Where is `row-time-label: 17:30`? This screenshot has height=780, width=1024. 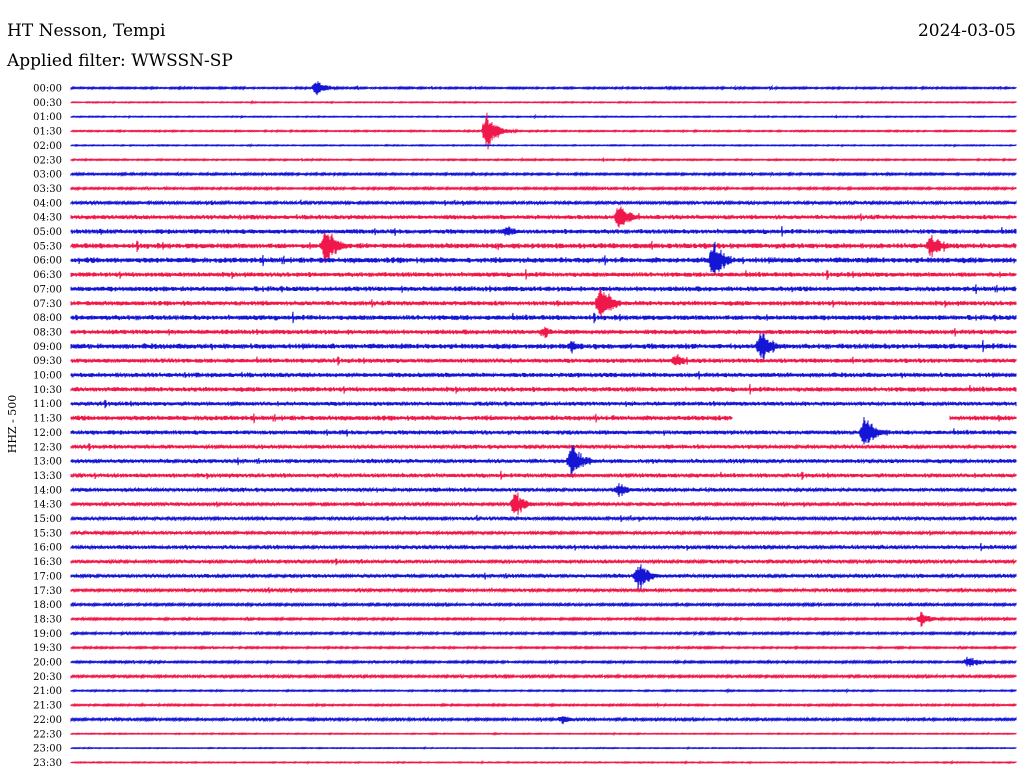
row-time-label: 17:30 is located at coordinates (47, 591).